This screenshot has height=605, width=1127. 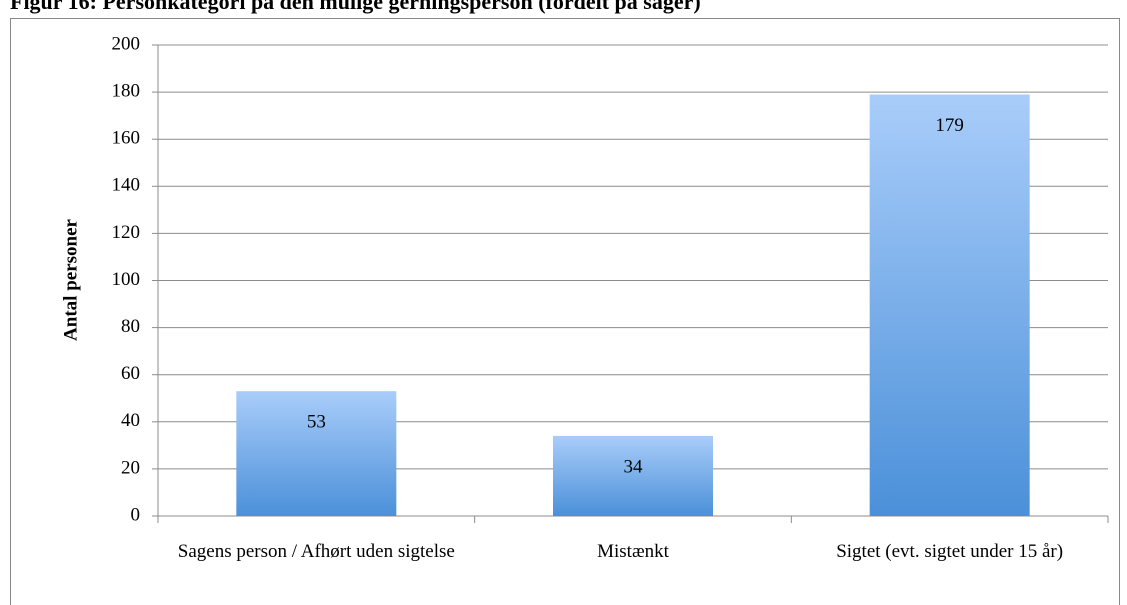 What do you see at coordinates (949, 125) in the screenshot?
I see `data-label: 179` at bounding box center [949, 125].